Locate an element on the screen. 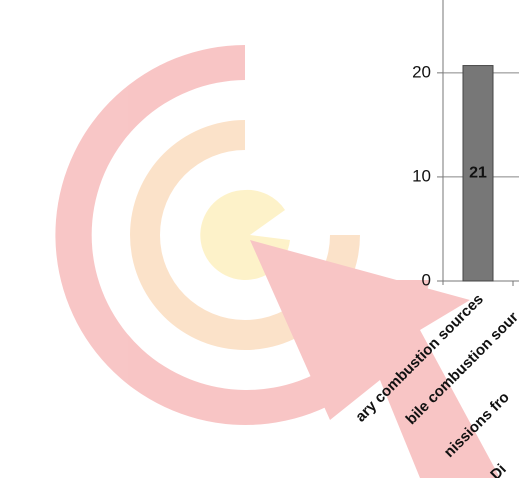 The width and height of the screenshot is (519, 478). logo-center is located at coordinates (245, 234).